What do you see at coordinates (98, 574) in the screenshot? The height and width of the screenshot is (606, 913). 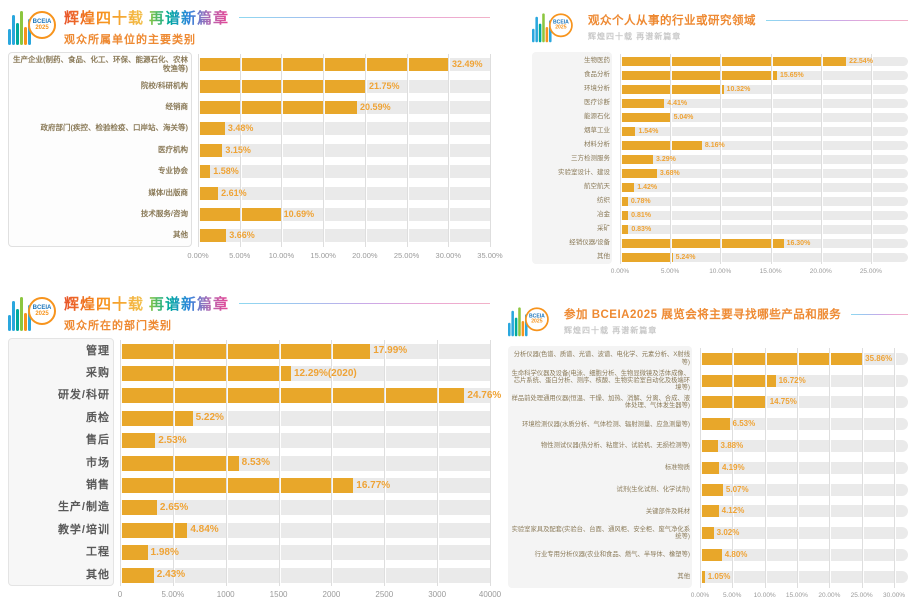 I see `category-label: 其他` at bounding box center [98, 574].